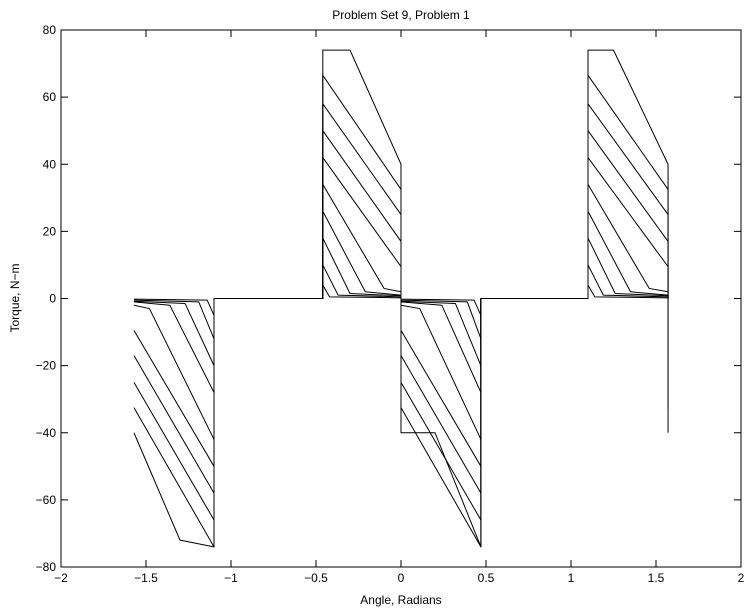 The width and height of the screenshot is (747, 612). Describe the element at coordinates (571, 578) in the screenshot. I see `x-tick-label: 1` at that location.